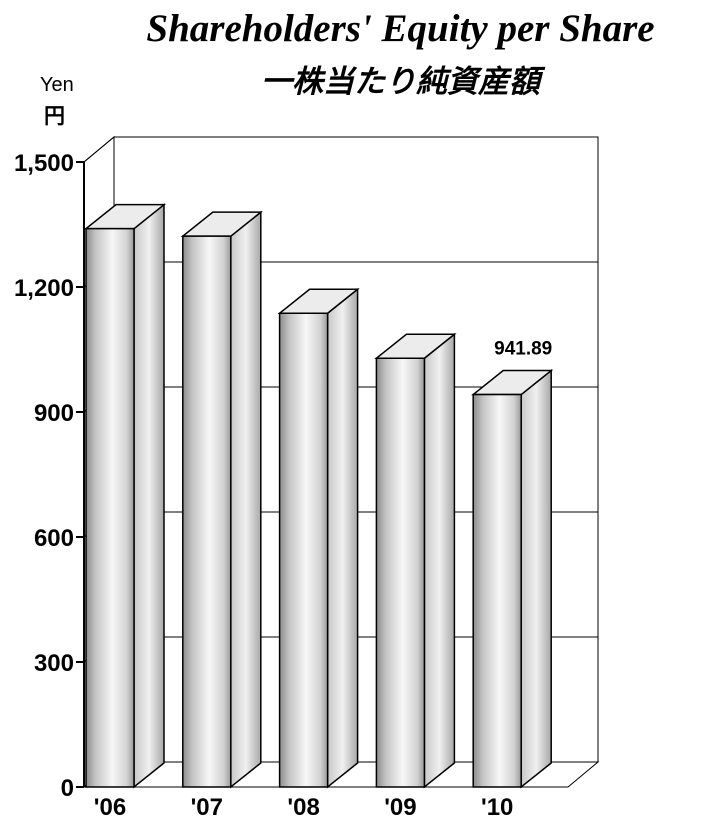 This screenshot has height=822, width=706. What do you see at coordinates (57, 85) in the screenshot?
I see `y-axis-unit-label: Yen` at bounding box center [57, 85].